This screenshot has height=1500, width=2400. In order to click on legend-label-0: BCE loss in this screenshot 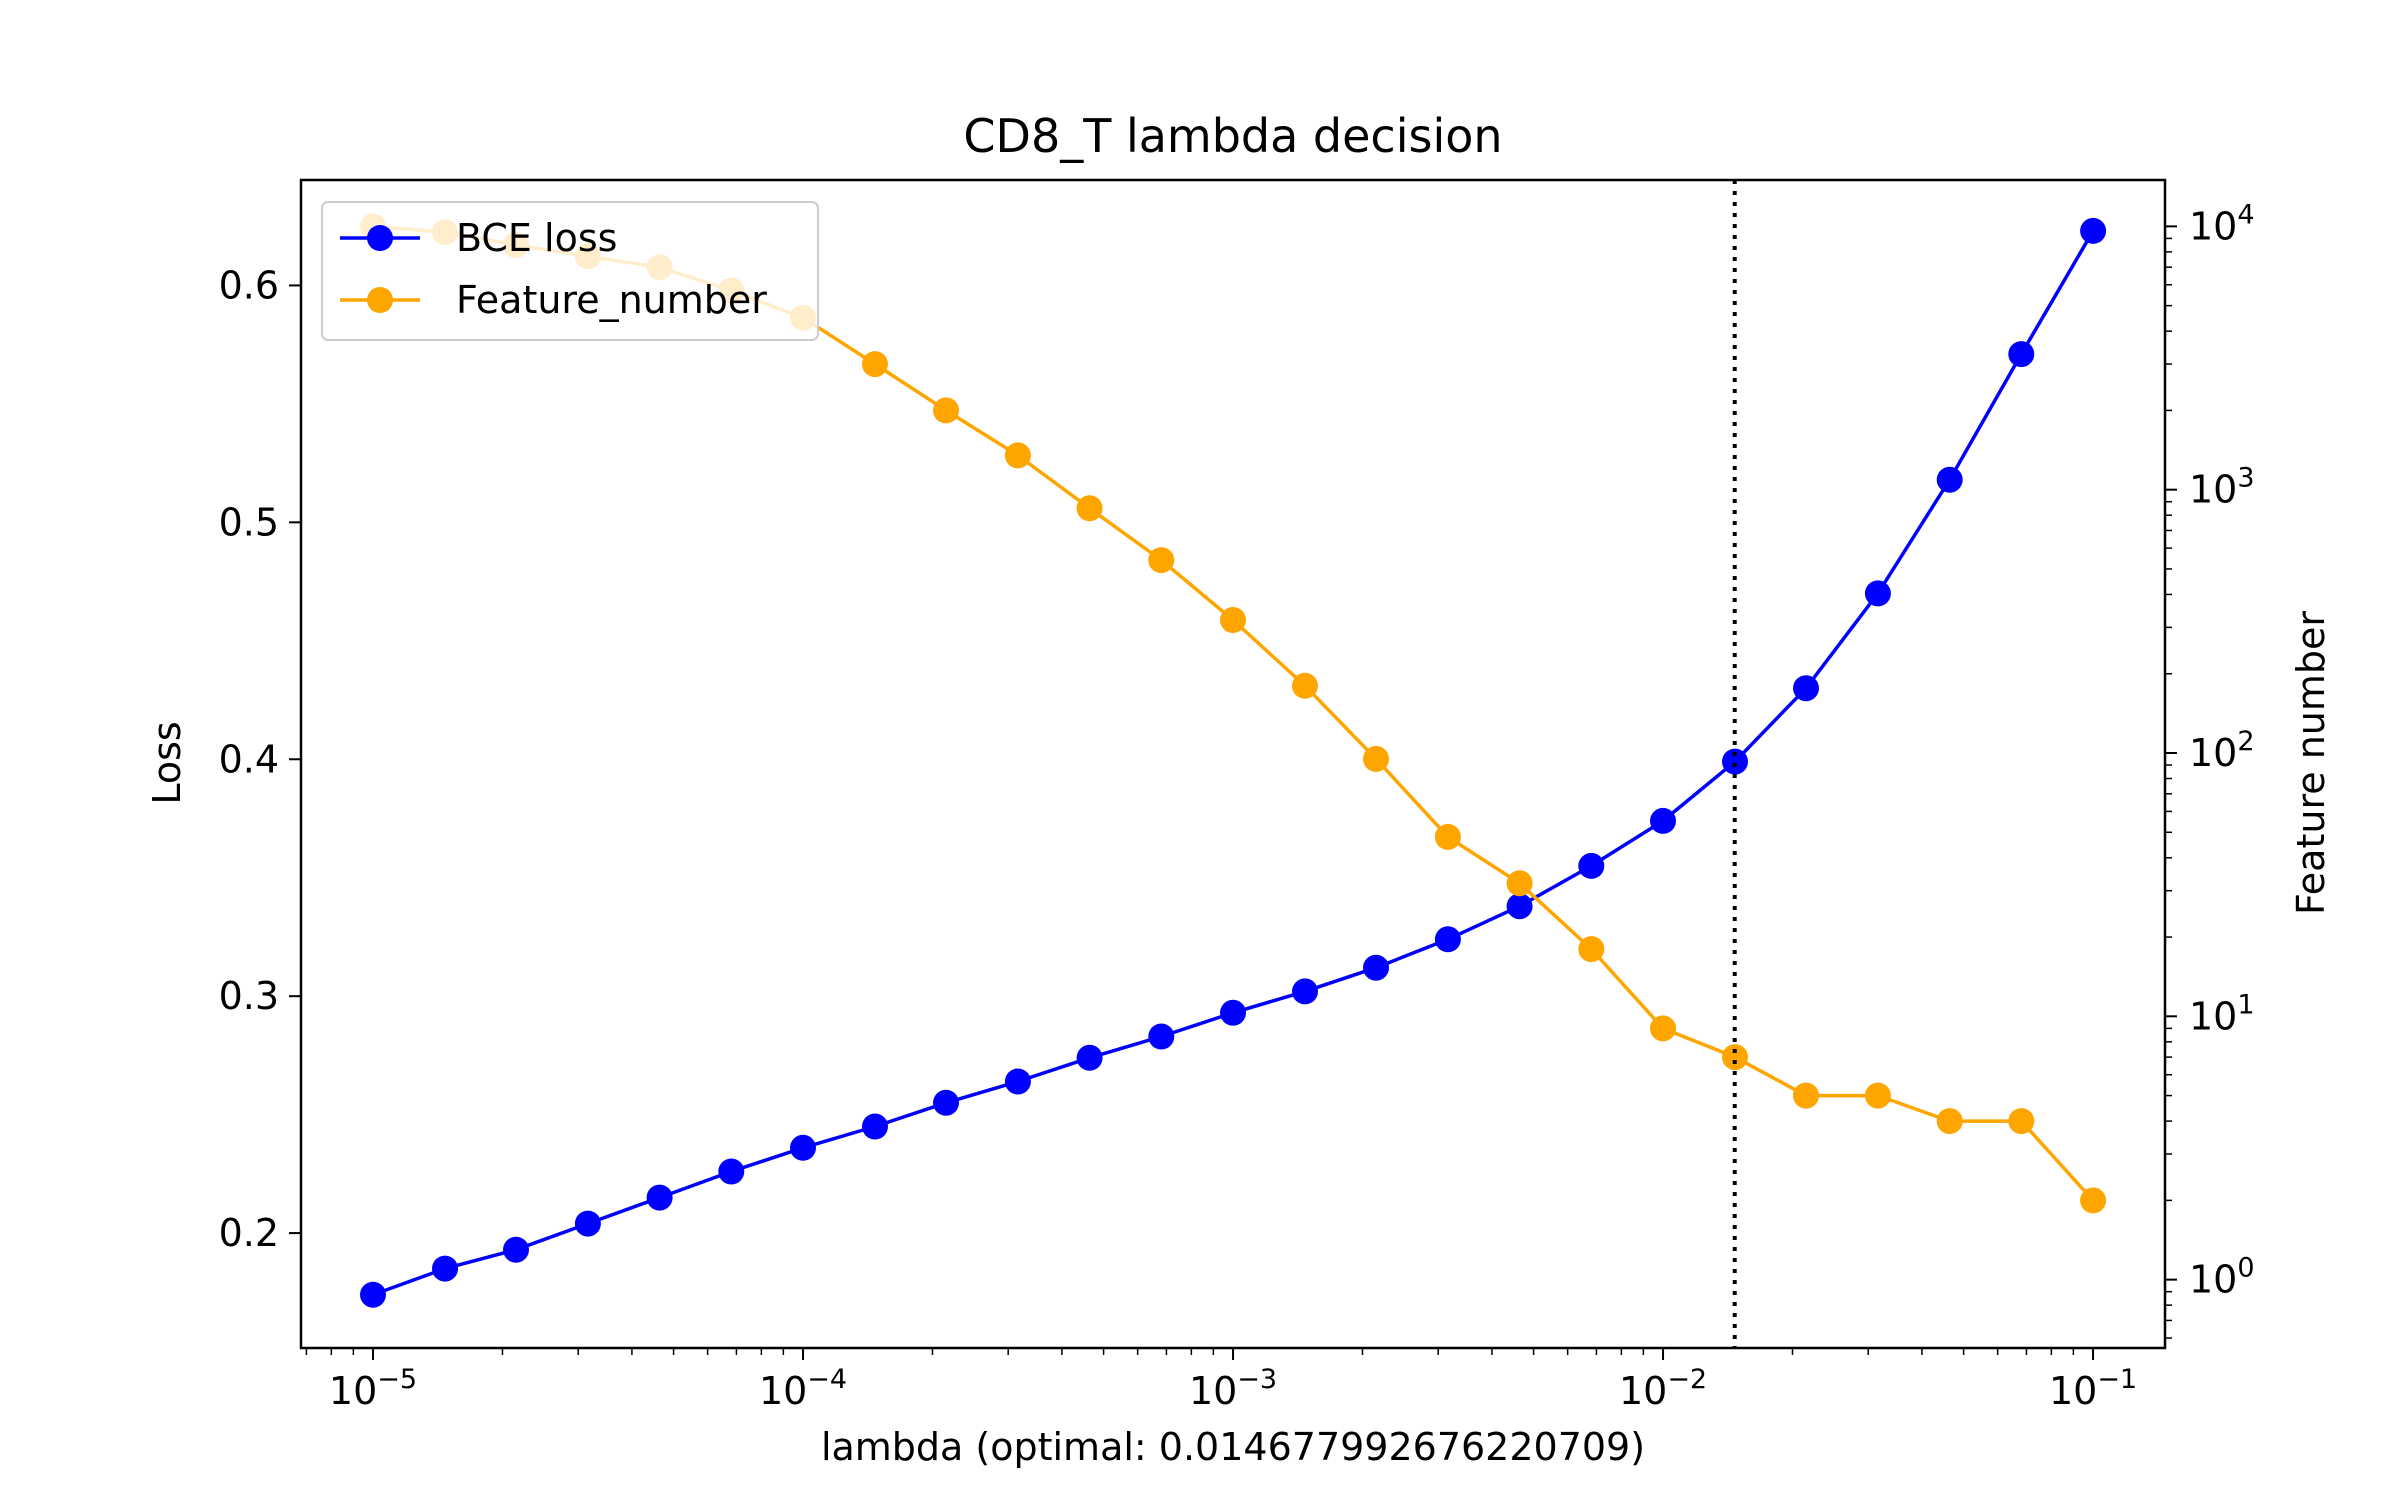, I will do `click(536, 238)`.